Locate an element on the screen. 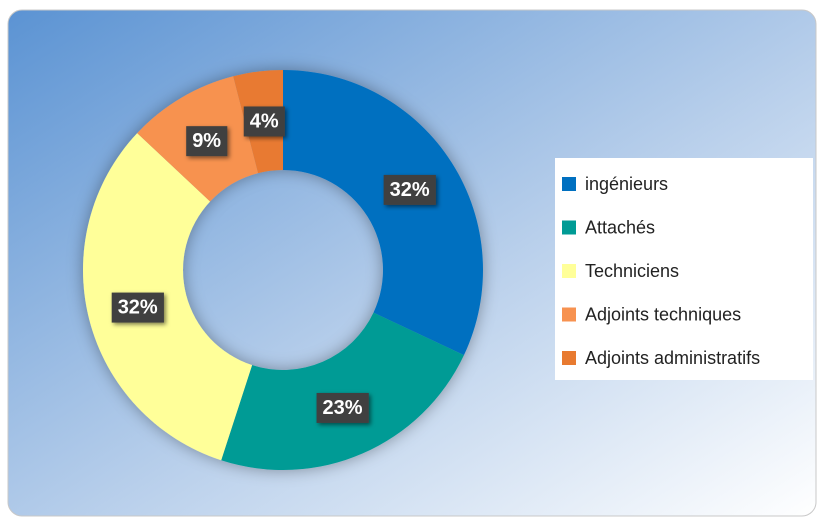 The width and height of the screenshot is (824, 524). legend-label: Attachés is located at coordinates (620, 227).